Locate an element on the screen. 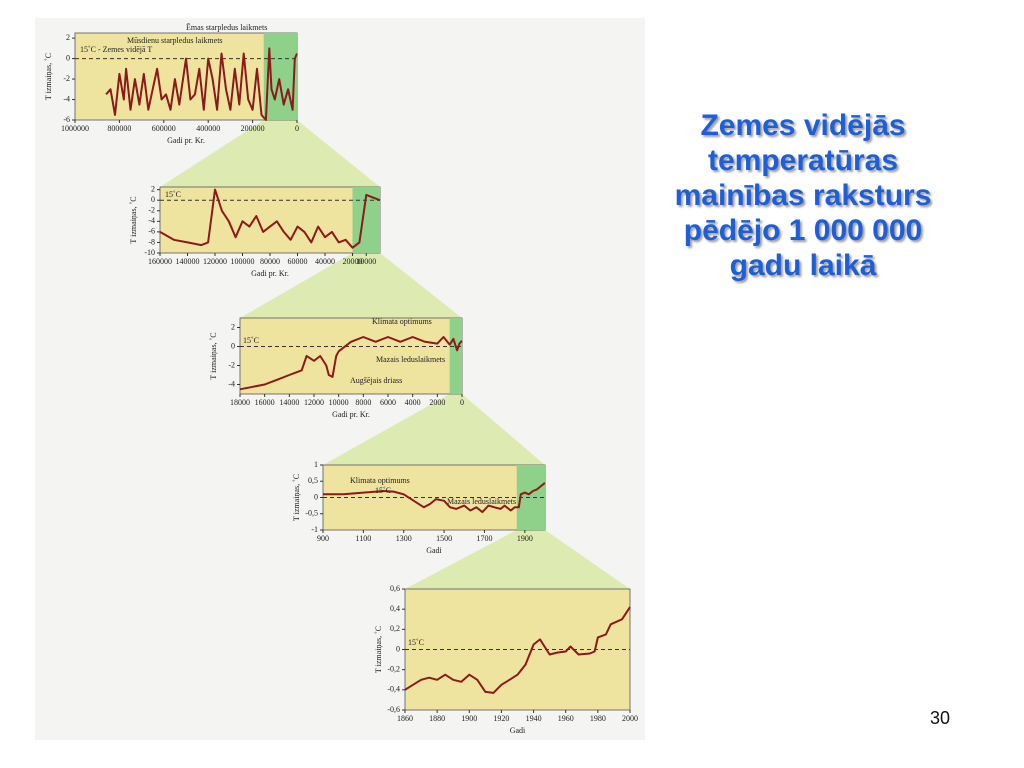  y-tick-label: -0,4 is located at coordinates (393, 689).